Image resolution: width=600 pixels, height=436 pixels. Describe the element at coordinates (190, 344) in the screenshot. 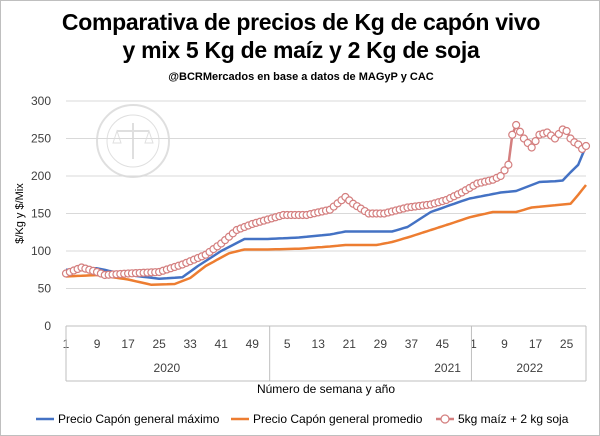

I see `x-tick-label: 33` at that location.